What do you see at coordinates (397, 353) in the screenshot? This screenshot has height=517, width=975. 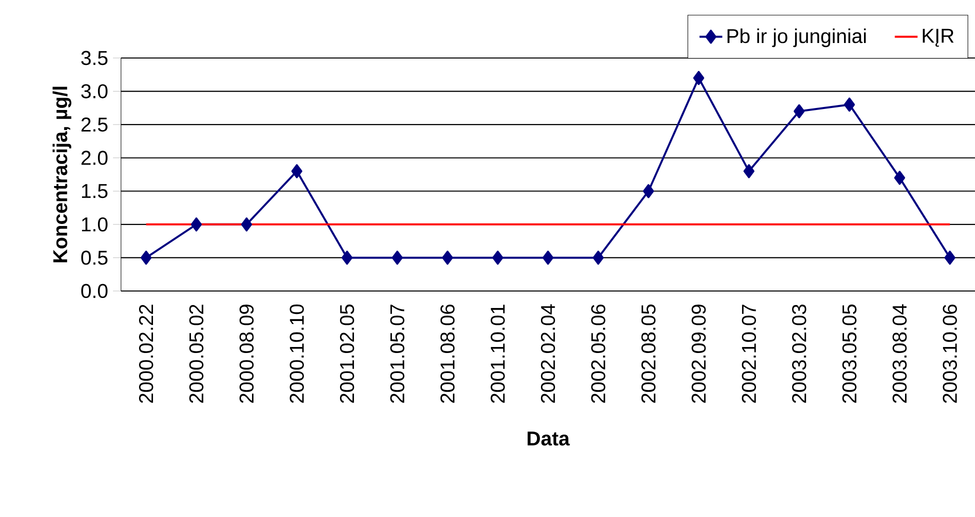 I see `x-tick-label: 2001.05.07` at bounding box center [397, 353].